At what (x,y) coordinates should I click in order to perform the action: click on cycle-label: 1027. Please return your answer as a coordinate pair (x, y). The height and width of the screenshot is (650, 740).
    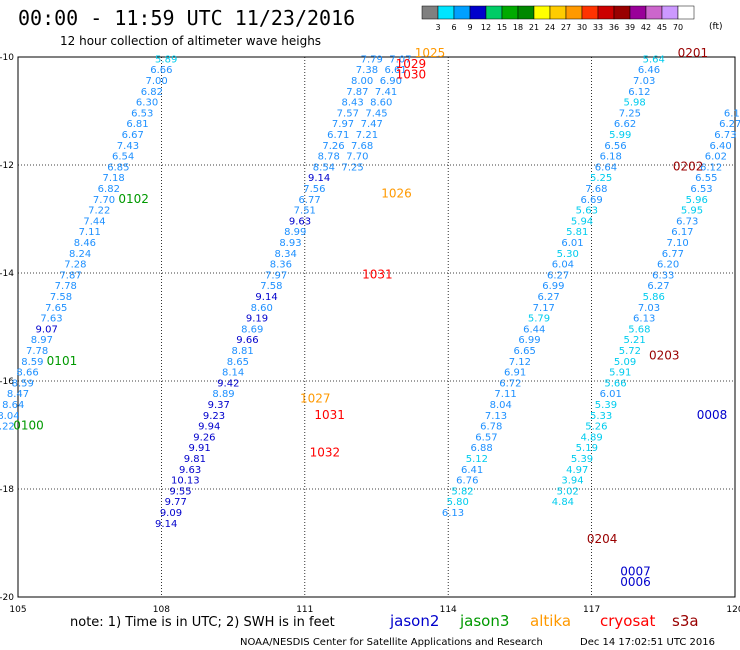
    Looking at the image, I should click on (315, 399).